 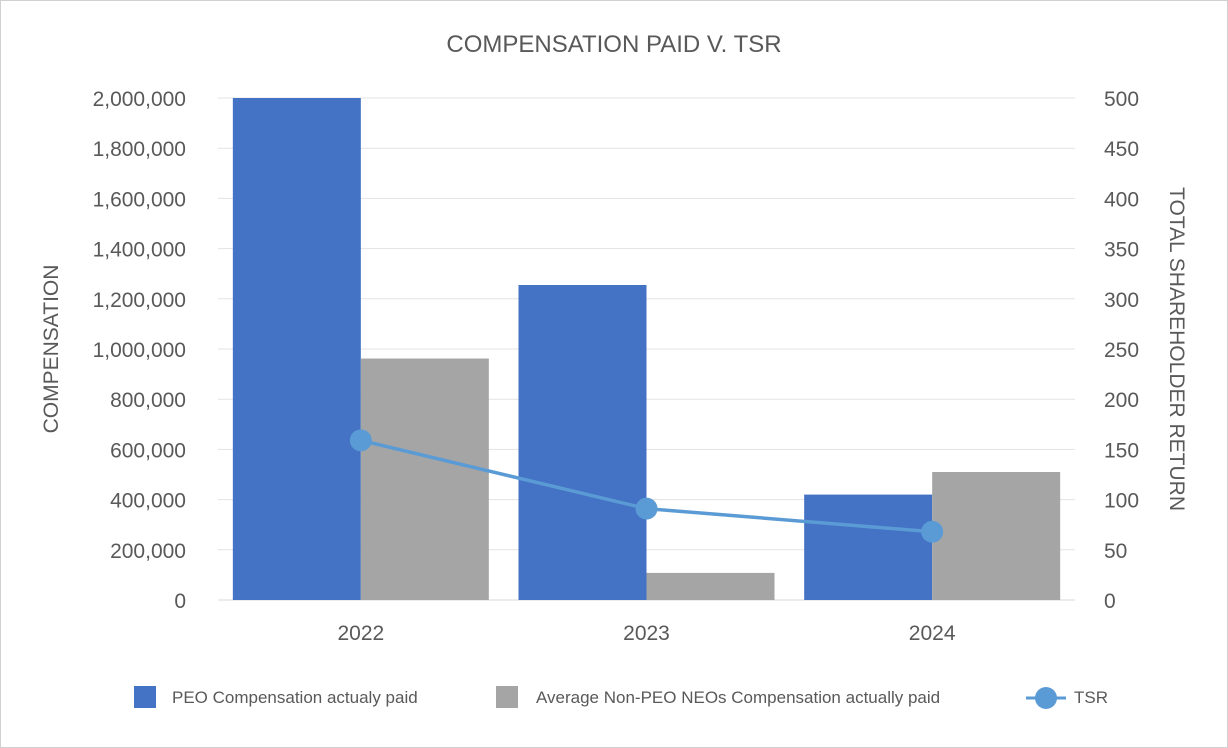 What do you see at coordinates (360, 633) in the screenshot?
I see `x-tick-label: 2022` at bounding box center [360, 633].